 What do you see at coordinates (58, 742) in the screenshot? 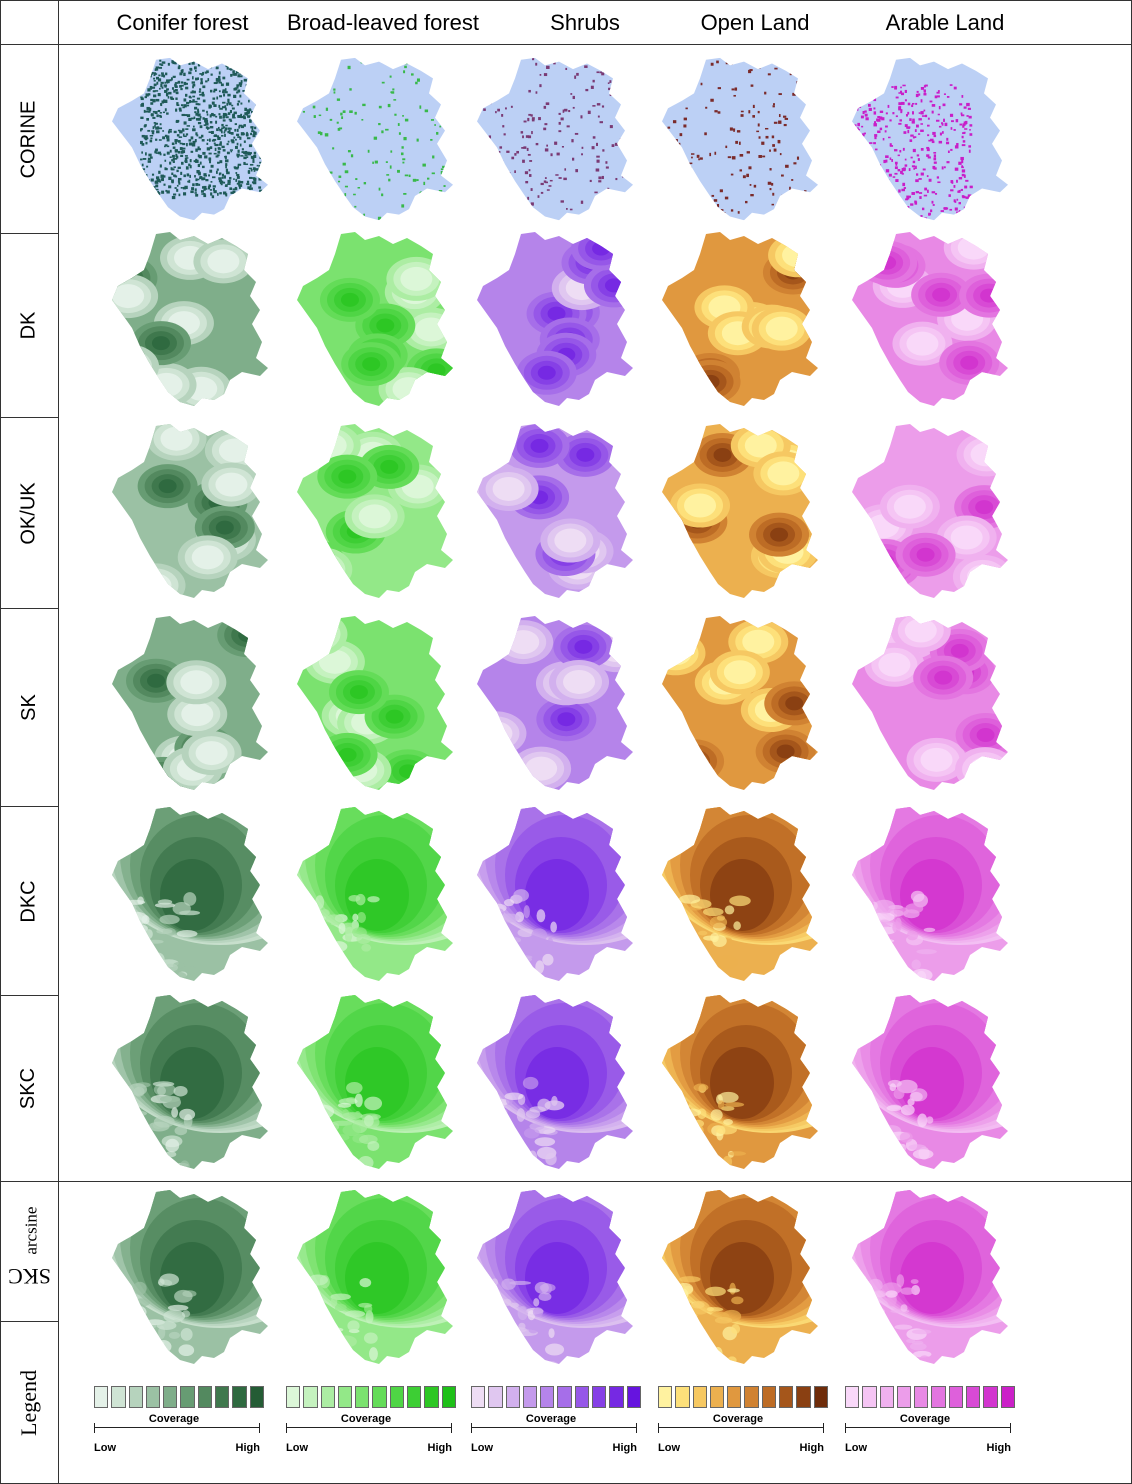
I see `label-column-divider` at bounding box center [58, 742].